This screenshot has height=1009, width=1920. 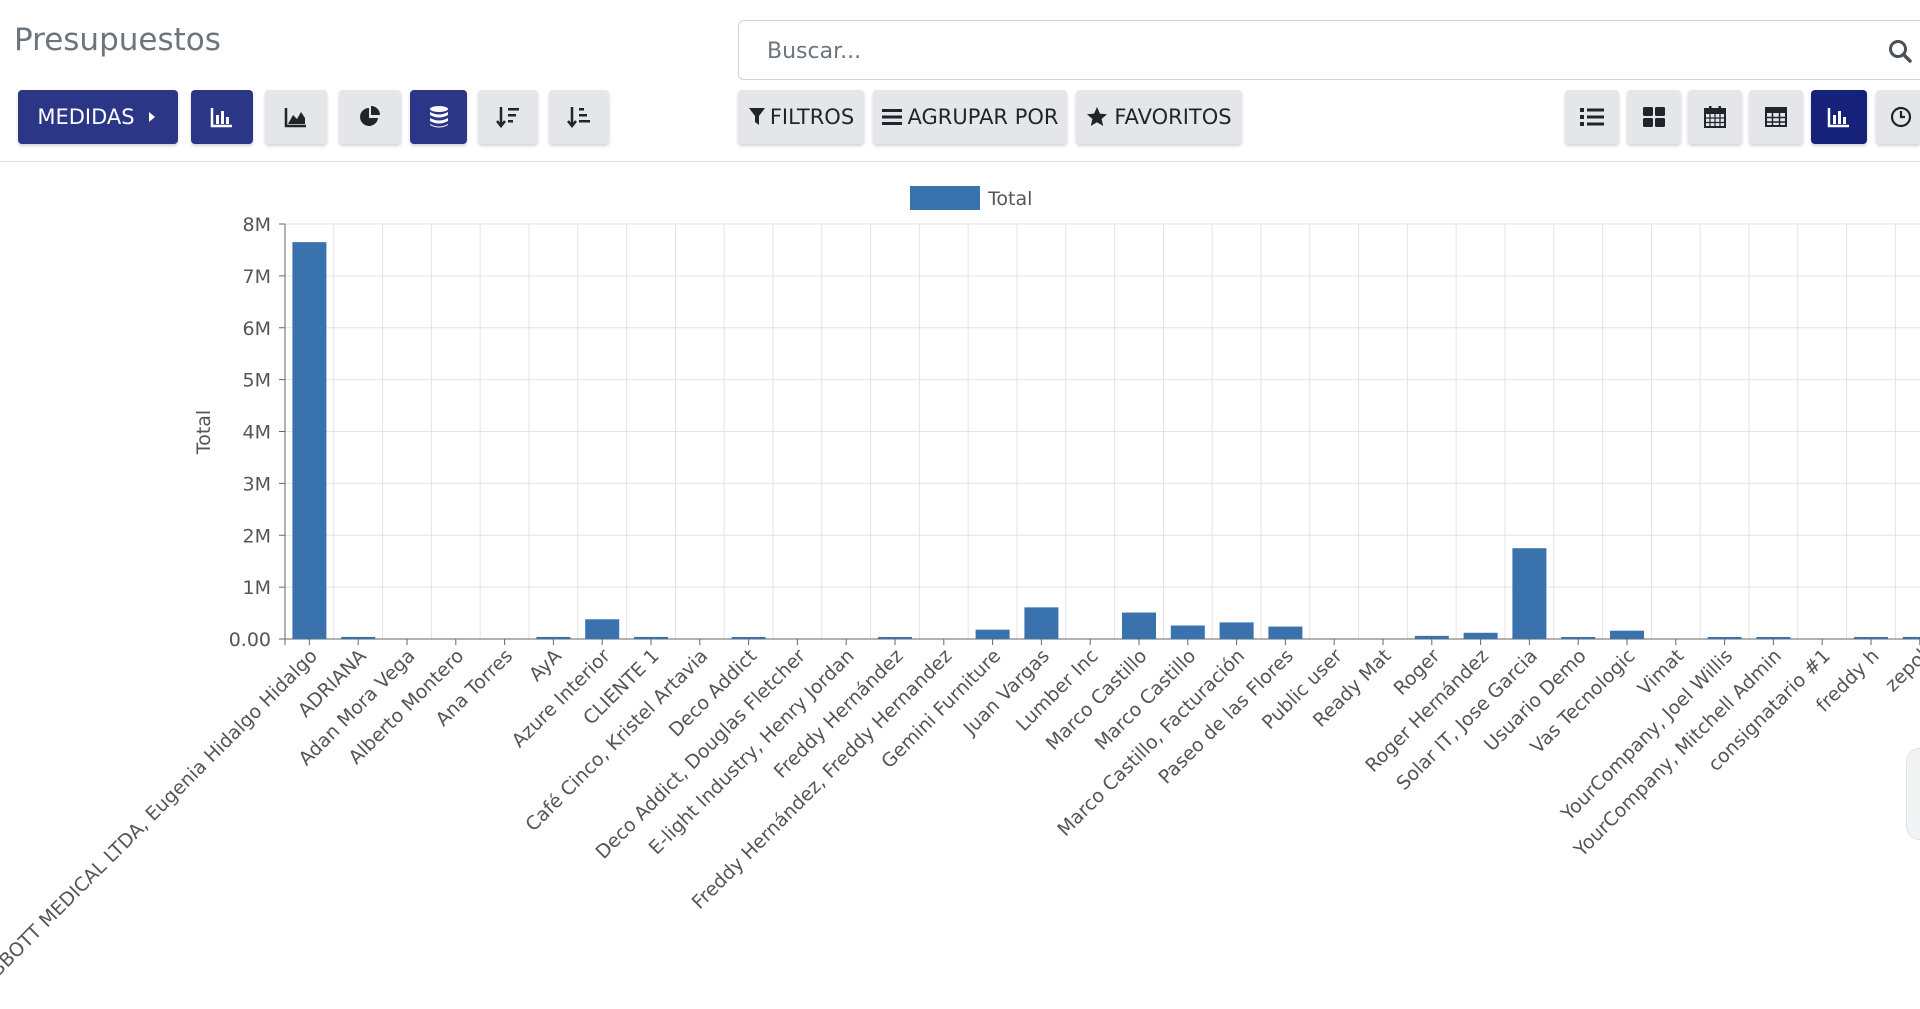 I want to click on filters-button: FILTROS, so click(x=801, y=117).